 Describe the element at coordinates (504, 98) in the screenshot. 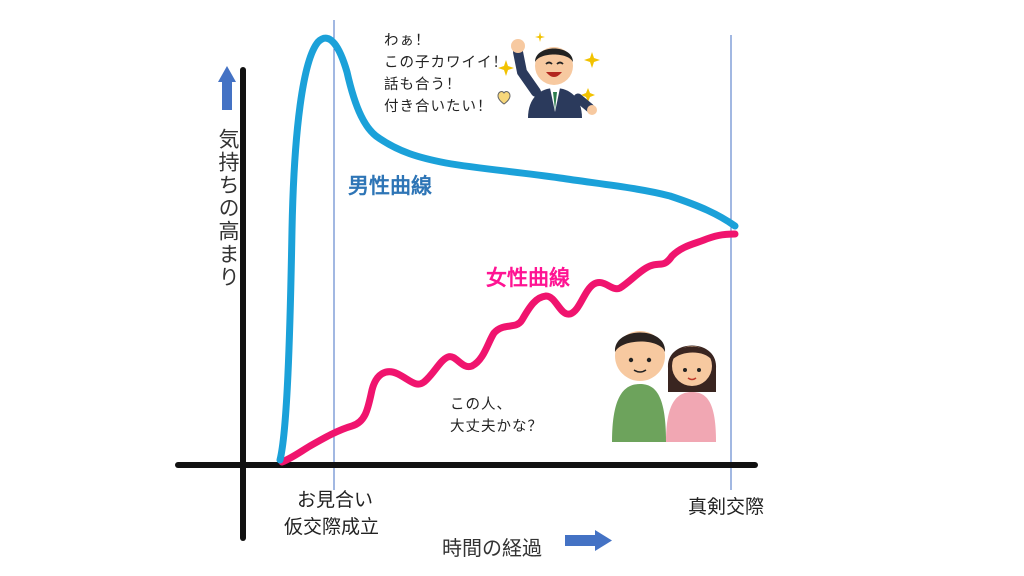

I see `heart-icon` at that location.